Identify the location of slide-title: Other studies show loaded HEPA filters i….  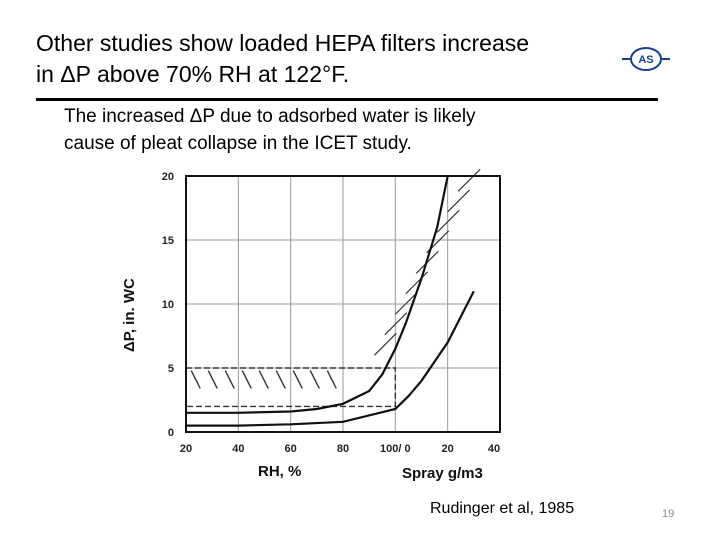
(326, 59).